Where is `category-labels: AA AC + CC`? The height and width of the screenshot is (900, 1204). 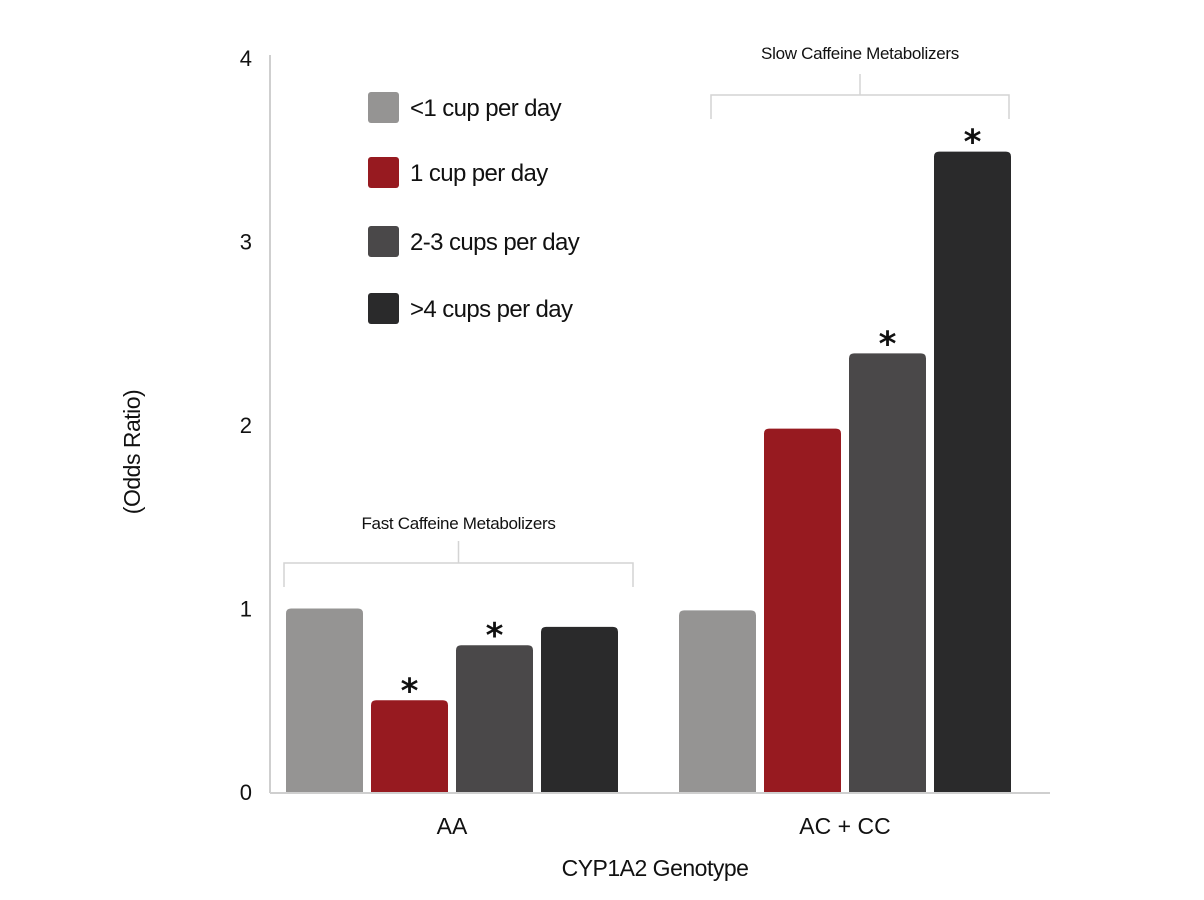 category-labels: AA AC + CC is located at coordinates (664, 826).